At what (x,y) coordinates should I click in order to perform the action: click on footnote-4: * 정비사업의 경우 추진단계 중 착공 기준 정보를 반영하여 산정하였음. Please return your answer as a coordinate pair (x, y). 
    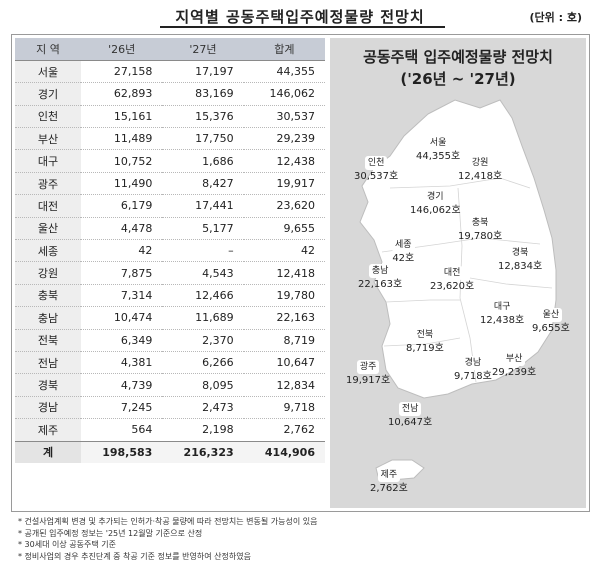
    Looking at the image, I should click on (134, 556).